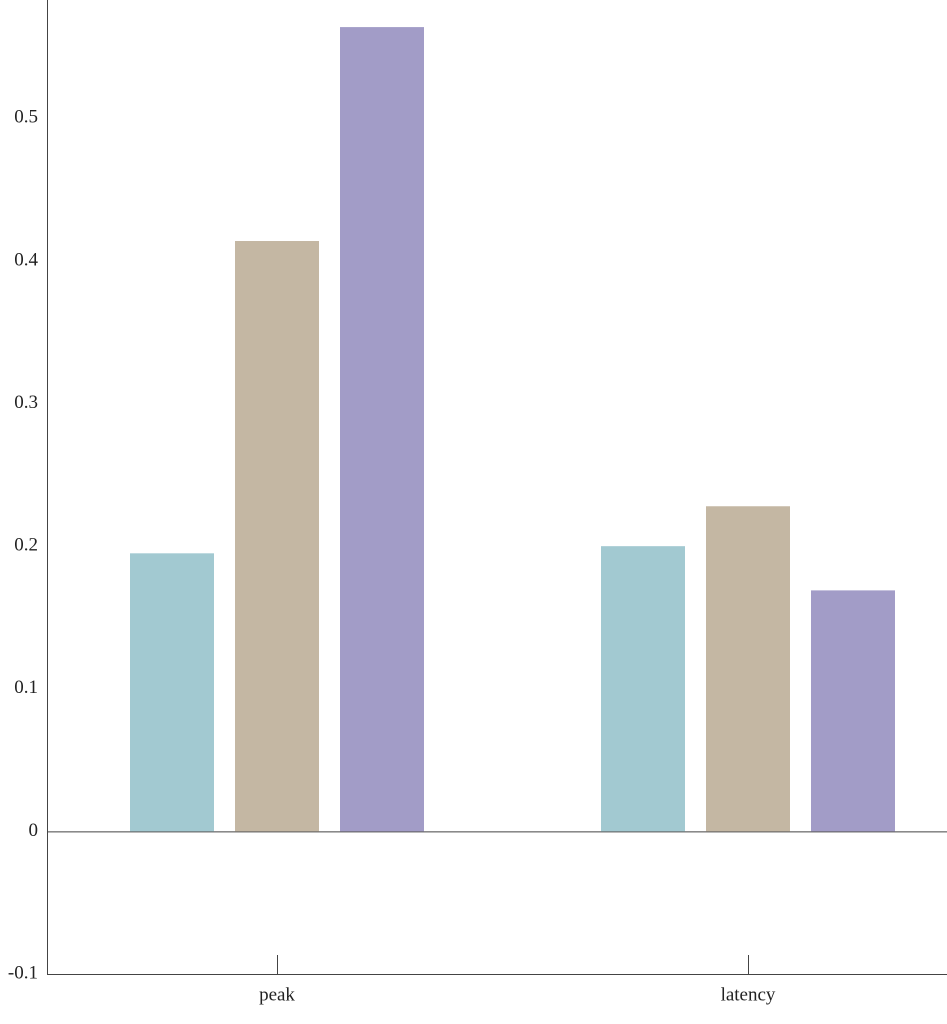  I want to click on y-tick-label: 0.5, so click(26, 117).